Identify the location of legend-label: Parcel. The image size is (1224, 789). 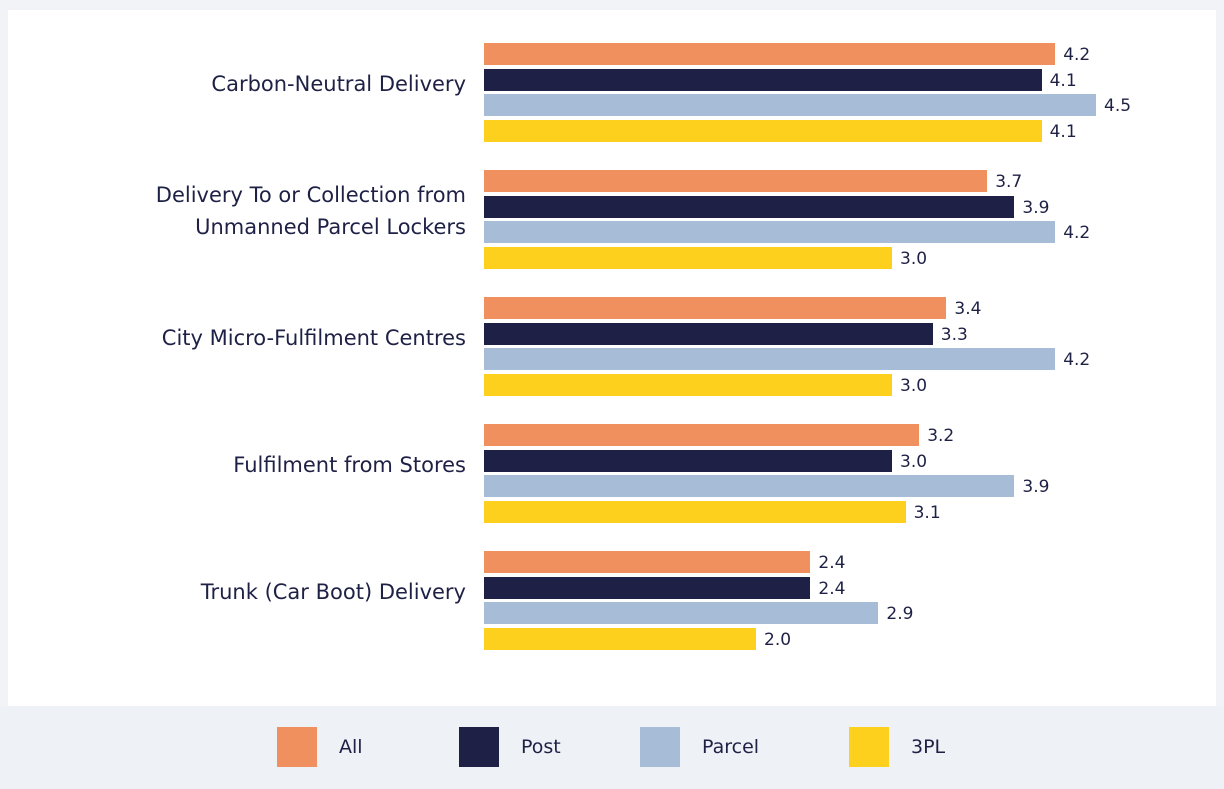
(731, 747).